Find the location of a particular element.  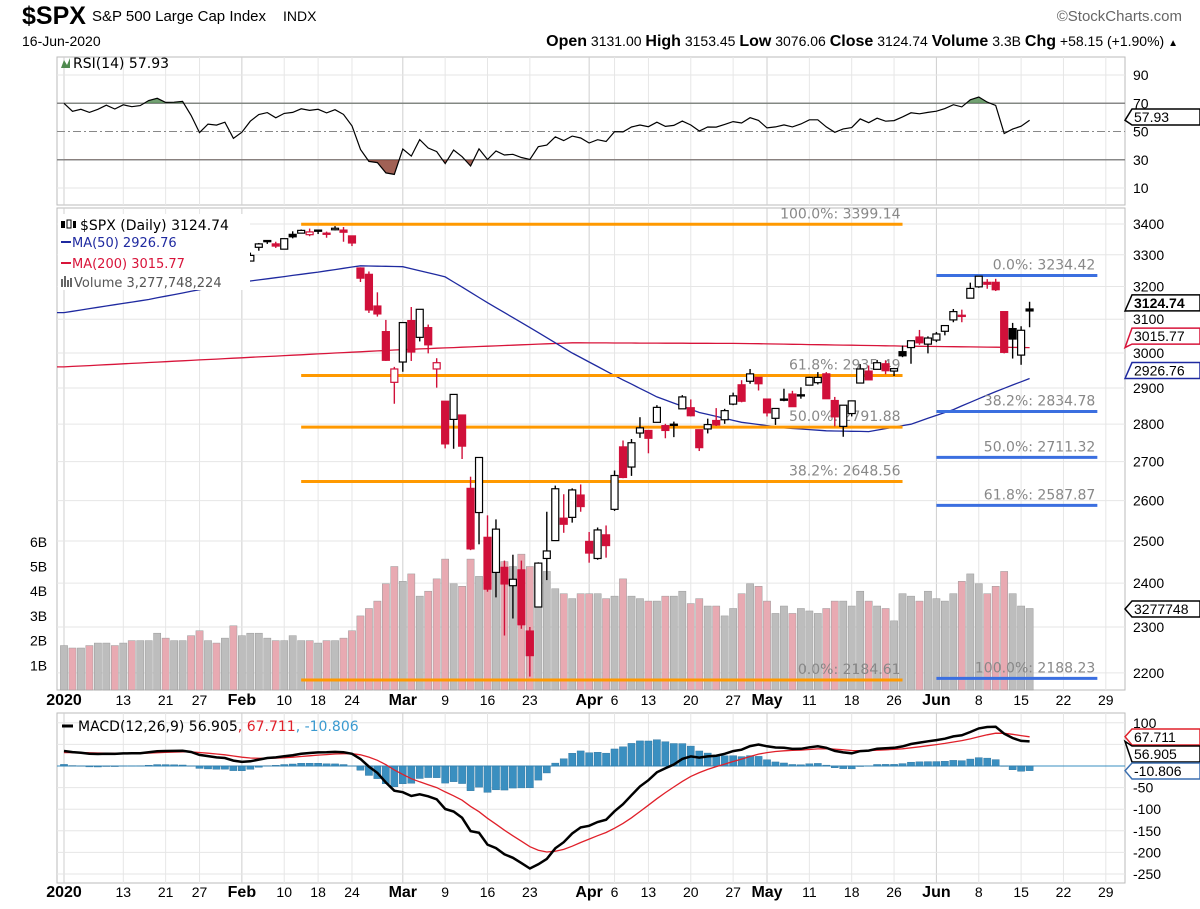

open-value: 3131.00 is located at coordinates (616, 41).